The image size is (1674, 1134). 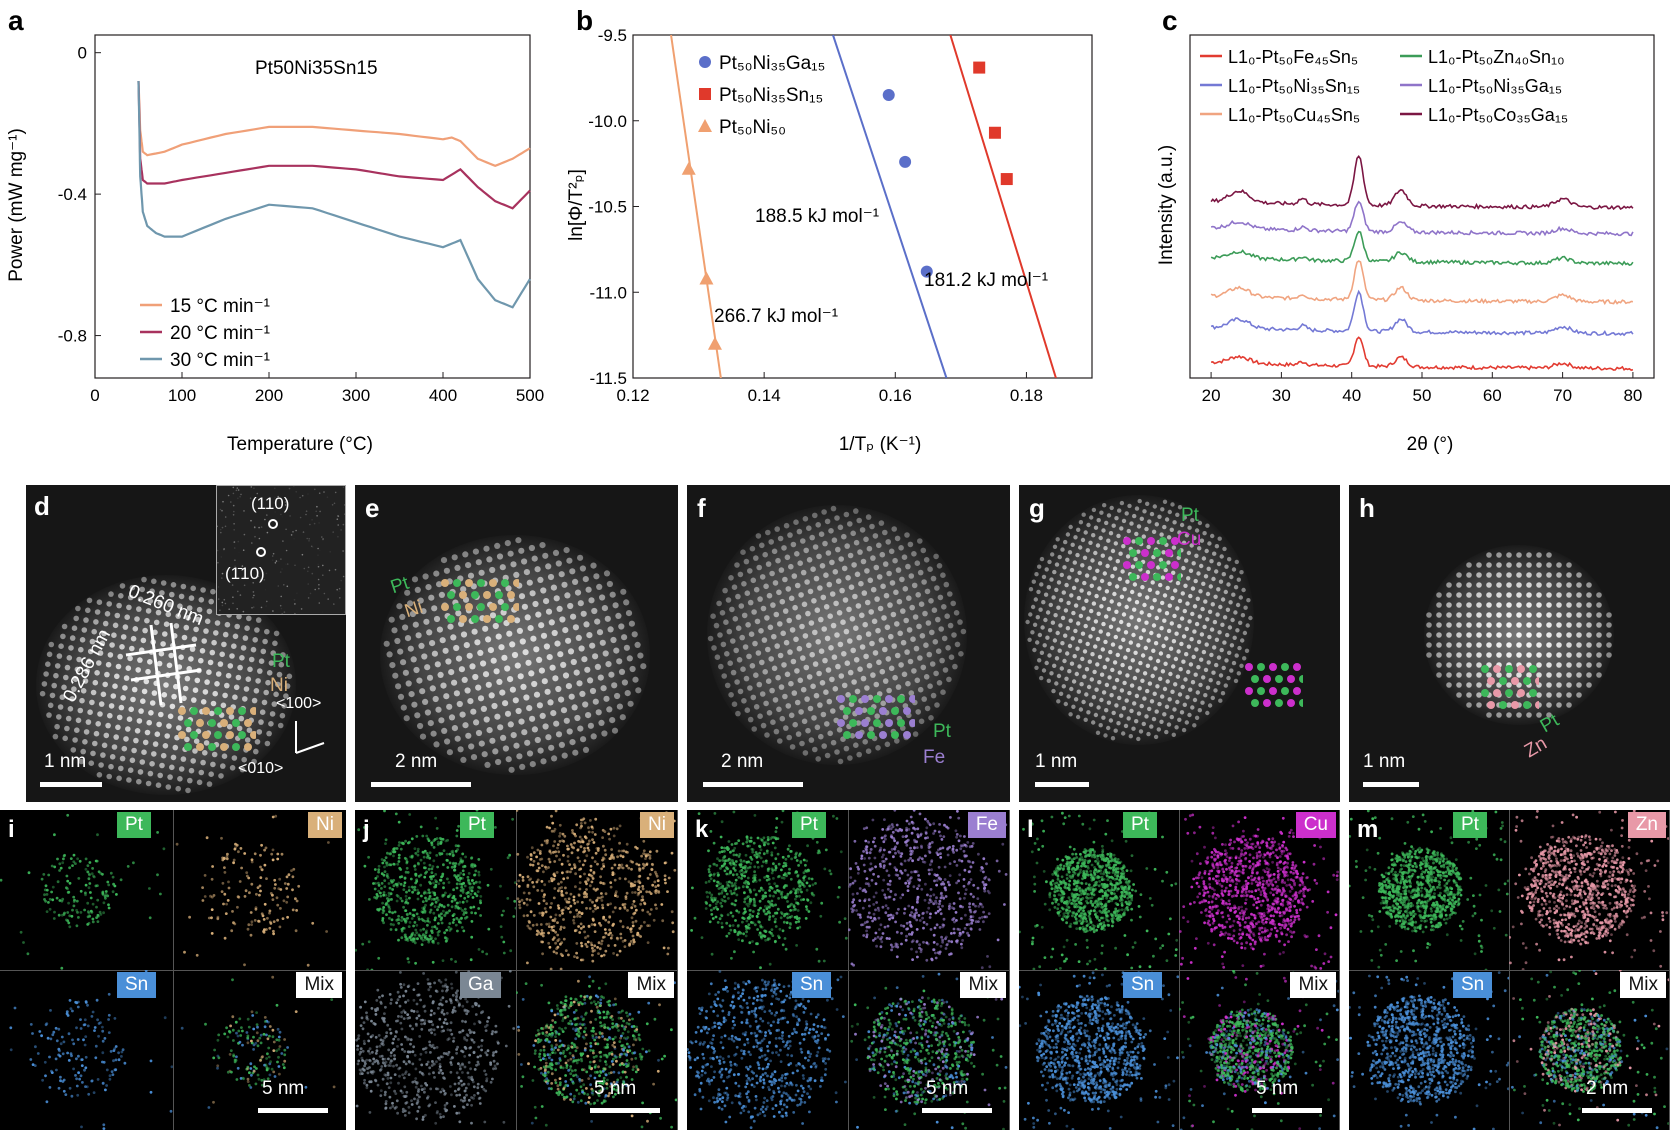 I want to click on panel-label-b: b, so click(x=584, y=20).